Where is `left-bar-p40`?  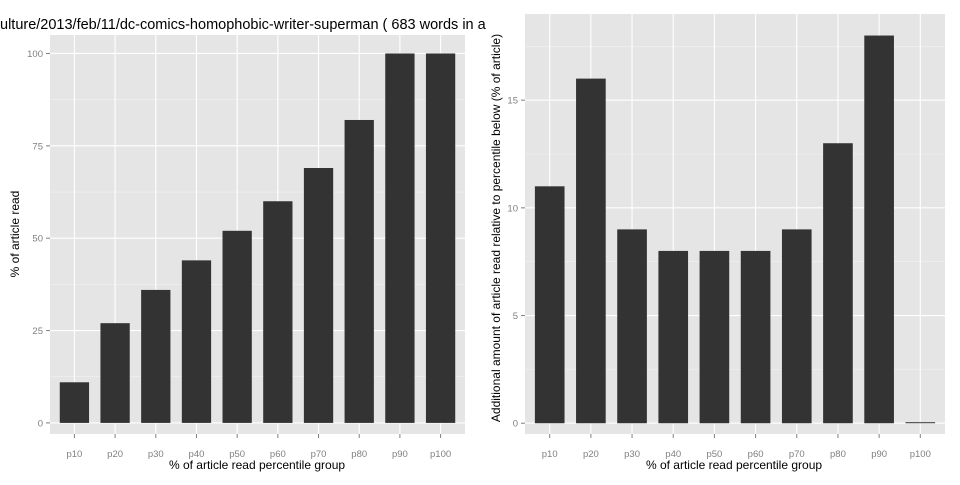 left-bar-p40 is located at coordinates (196, 341).